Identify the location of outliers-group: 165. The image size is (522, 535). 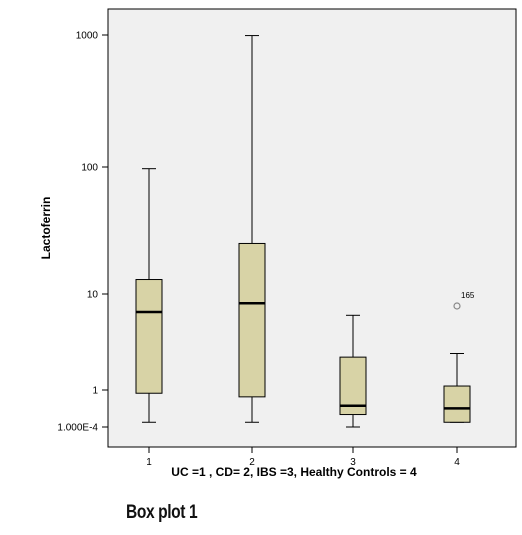
(464, 300).